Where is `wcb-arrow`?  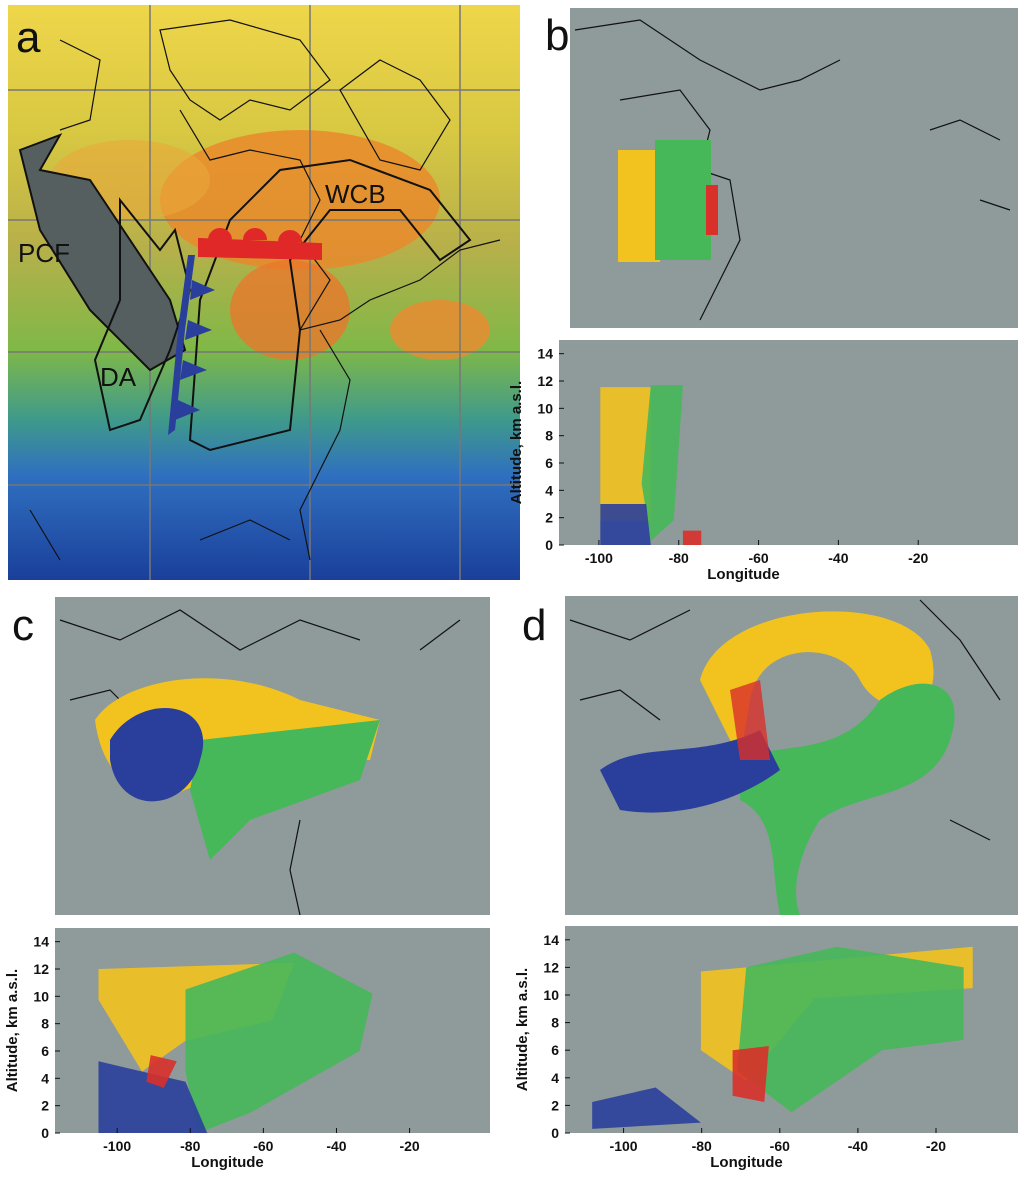 wcb-arrow is located at coordinates (330, 305).